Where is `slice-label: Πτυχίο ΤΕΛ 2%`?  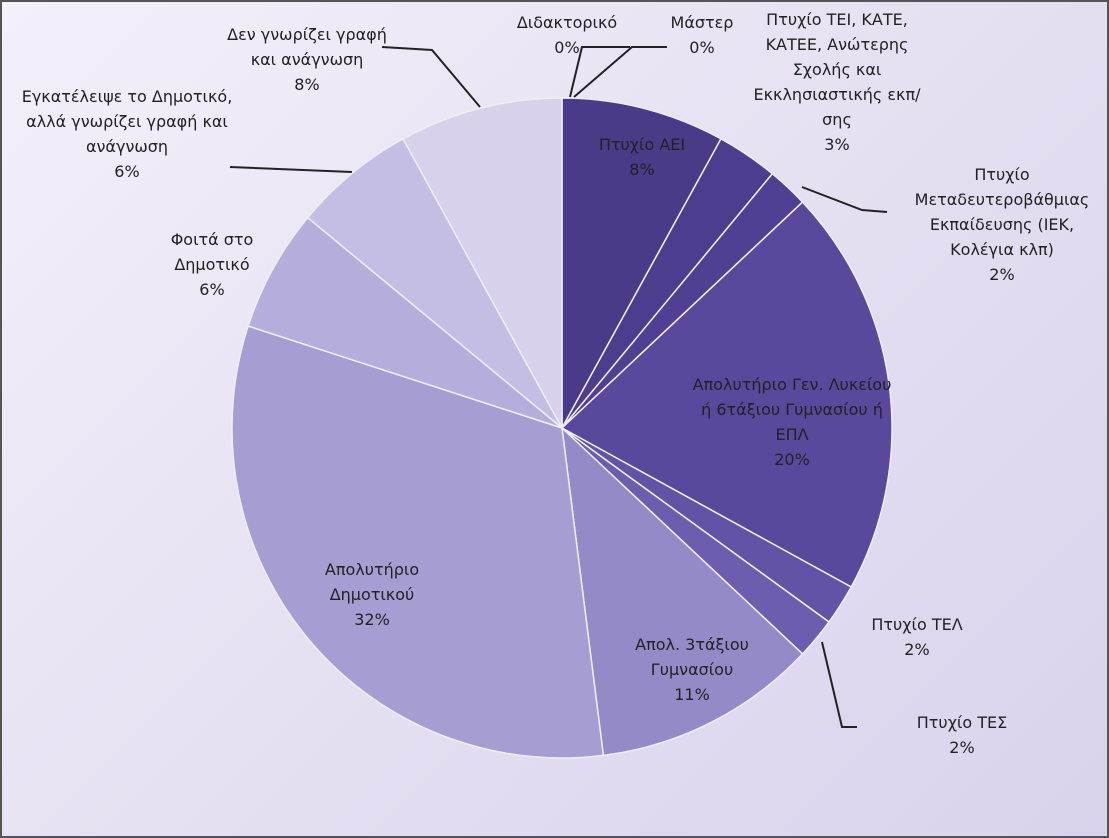 slice-label: Πτυχίο ΤΕΛ 2% is located at coordinates (917, 637).